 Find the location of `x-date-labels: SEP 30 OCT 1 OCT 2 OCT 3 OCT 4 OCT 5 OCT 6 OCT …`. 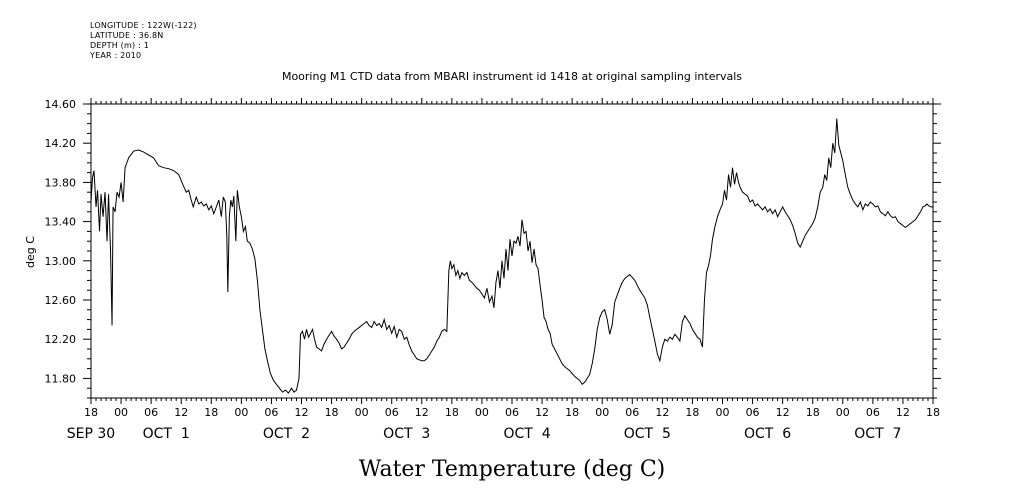

x-date-labels: SEP 30 OCT 1 OCT 2 OCT 3 OCT 4 OCT 5 OCT 6 OCT … is located at coordinates (484, 434).